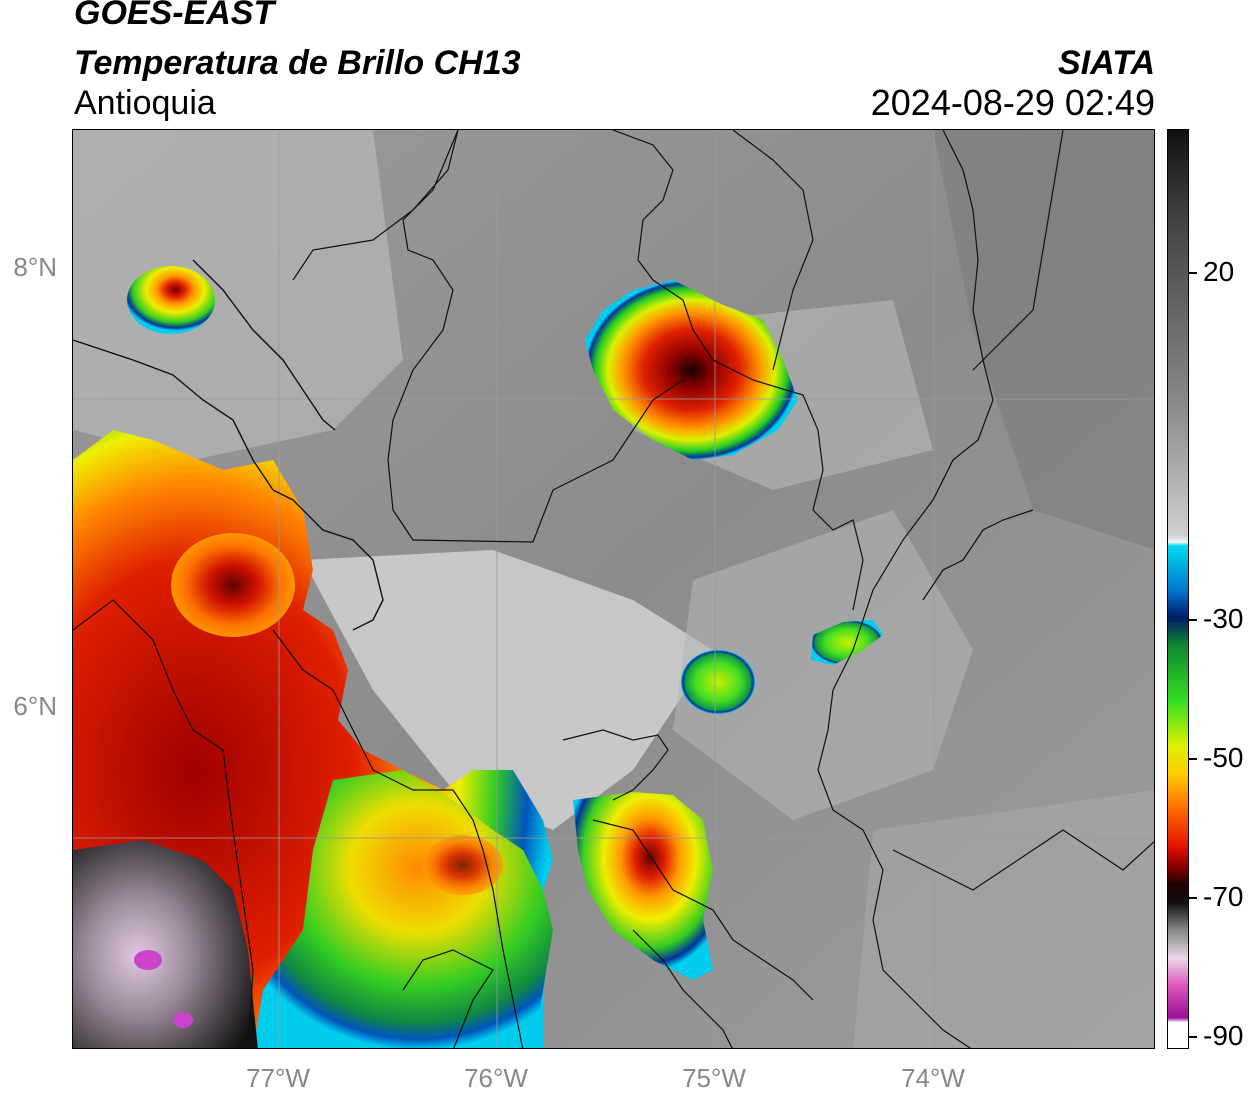 This screenshot has height=1099, width=1252. I want to click on timestamp-label: 2024-08-29 02:49, so click(1012, 102).